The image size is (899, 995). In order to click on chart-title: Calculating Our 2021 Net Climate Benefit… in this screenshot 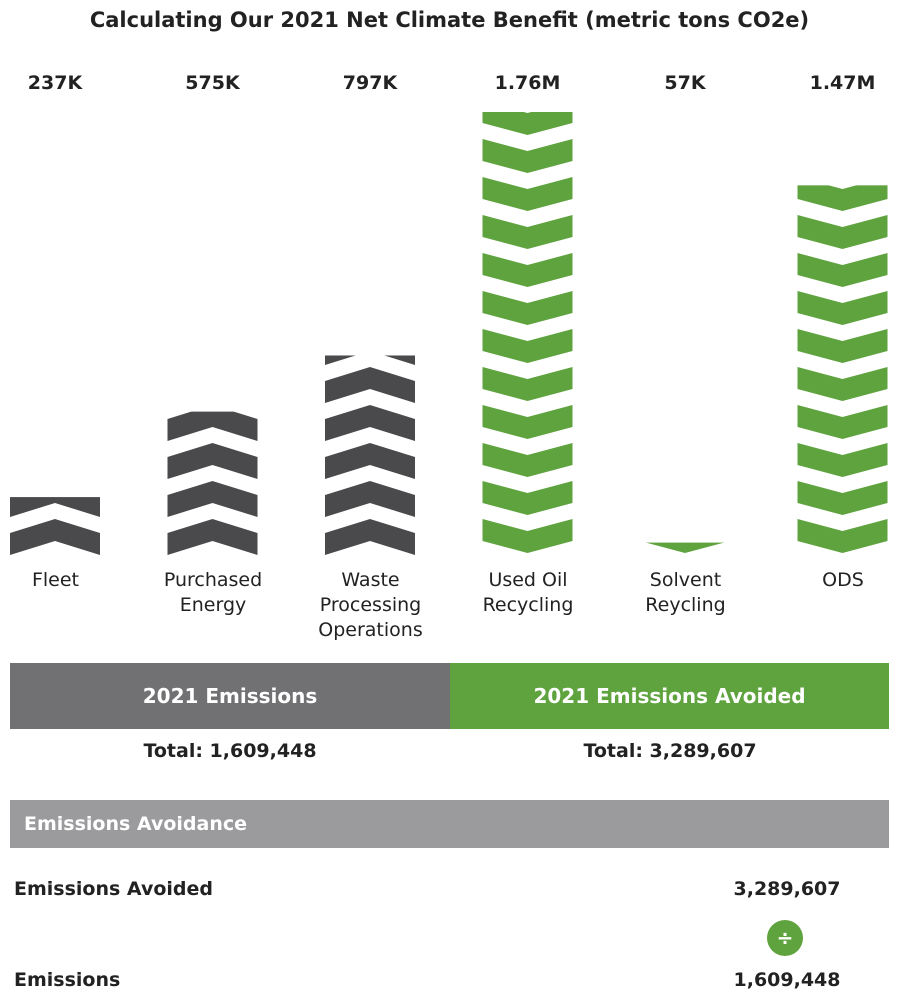, I will do `click(449, 20)`.